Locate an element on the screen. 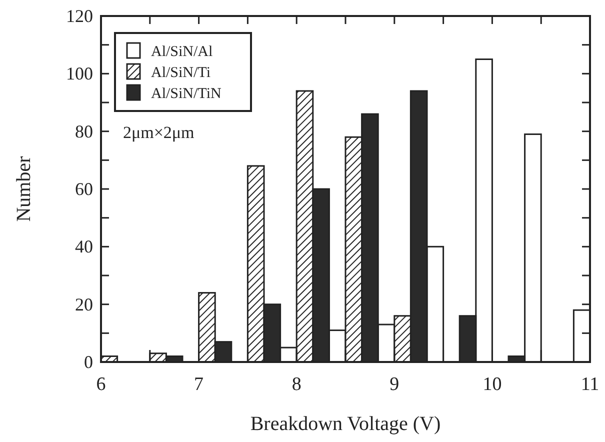 This screenshot has height=442, width=605. y-tick-label: 120 is located at coordinates (79, 16).